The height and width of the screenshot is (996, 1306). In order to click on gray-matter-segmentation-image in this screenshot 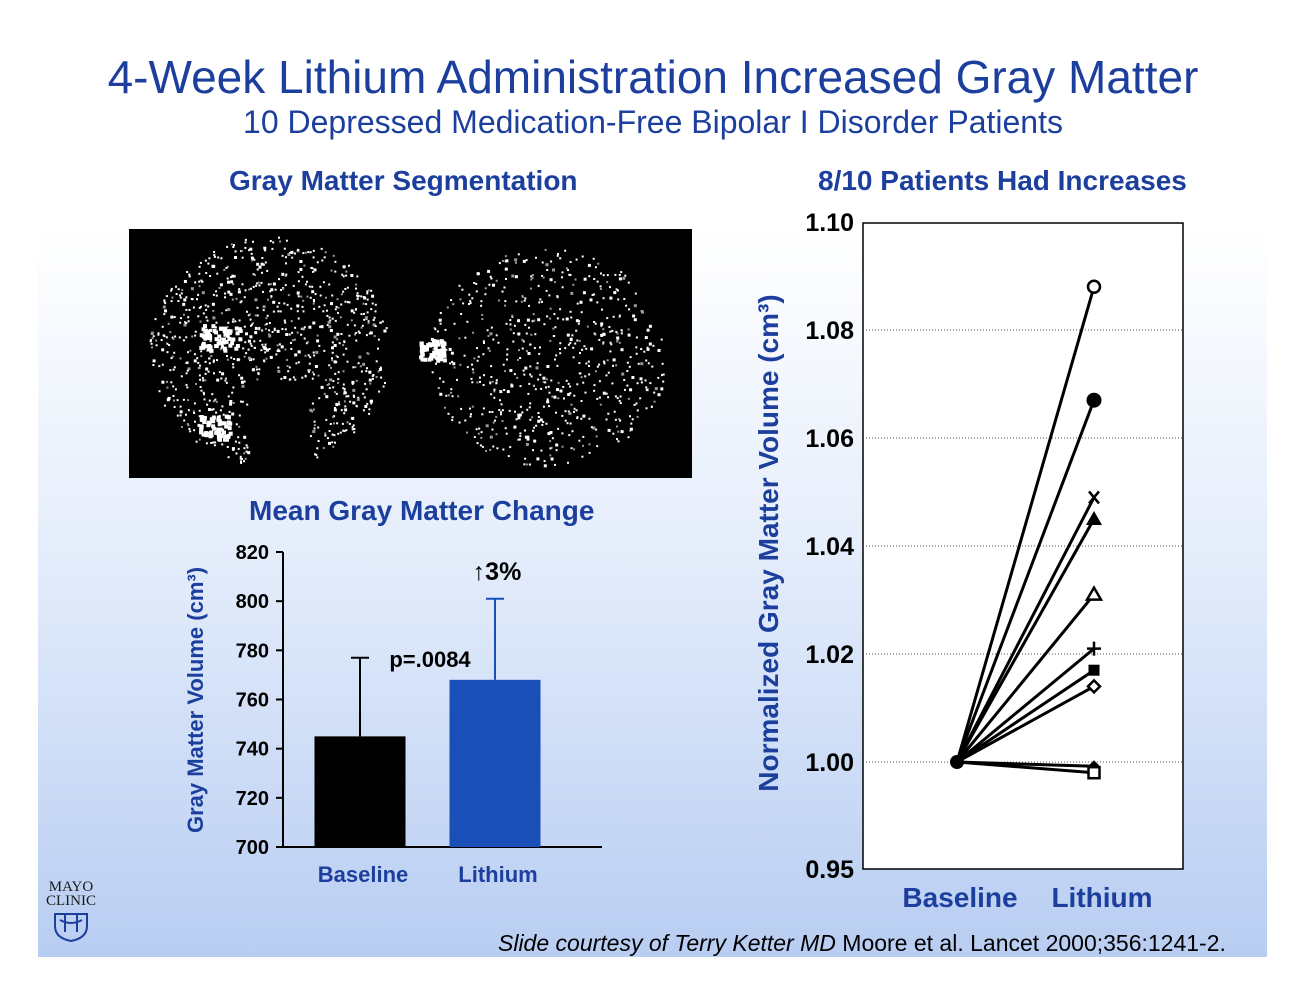, I will do `click(410, 353)`.